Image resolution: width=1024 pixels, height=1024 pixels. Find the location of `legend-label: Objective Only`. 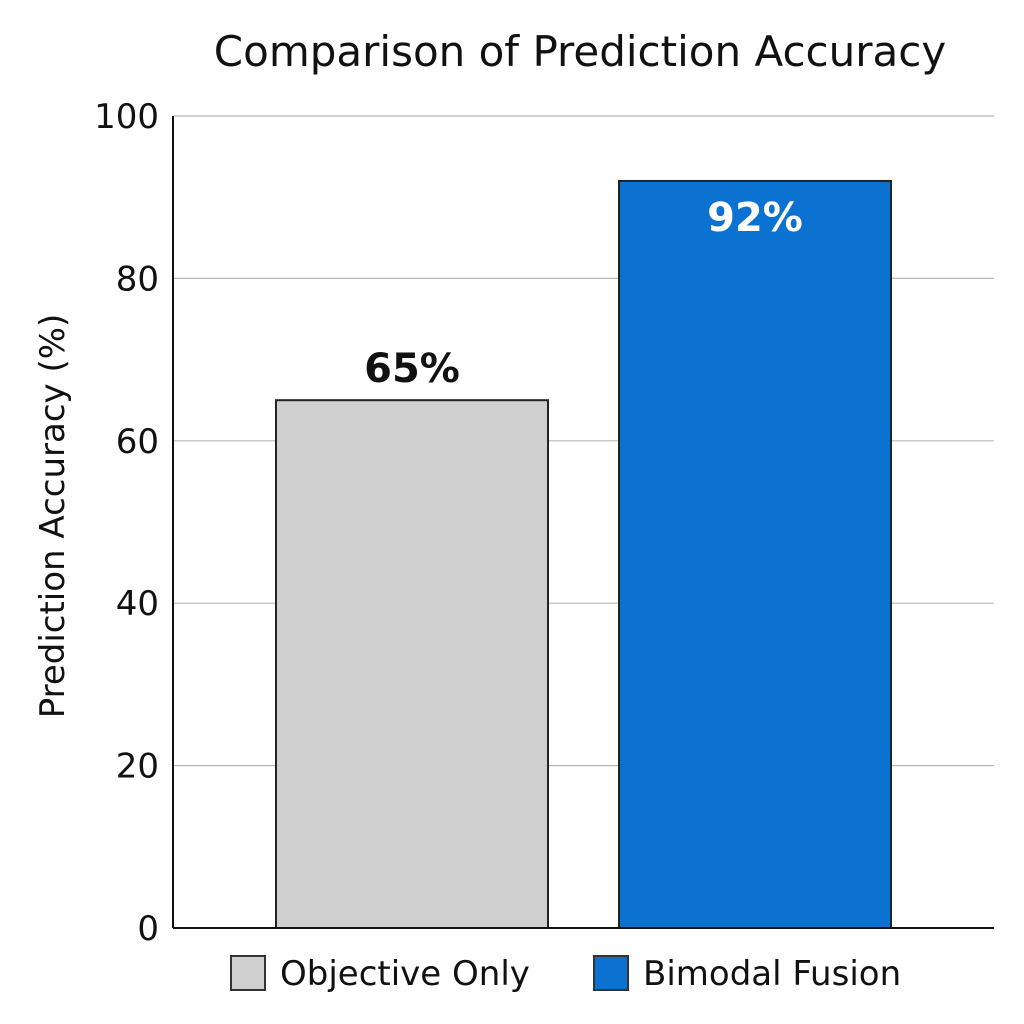

legend-label: Objective Only is located at coordinates (405, 974).